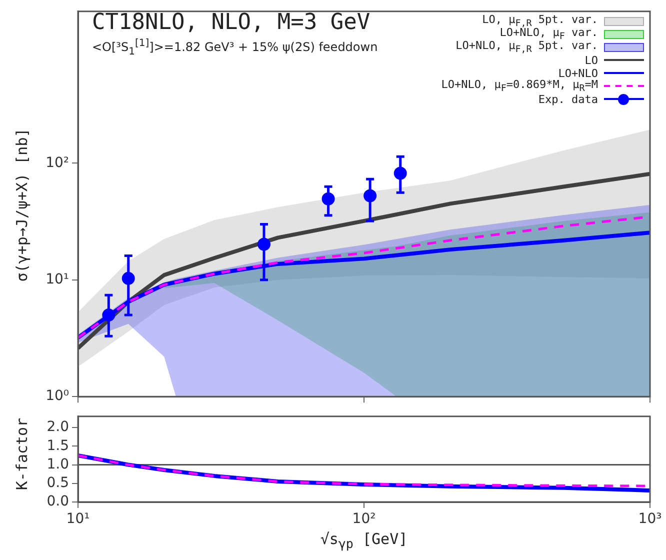  I want to click on legend-label: LO+NLO, μ$_{F,R}$ 5pt. var., so click(527, 47).